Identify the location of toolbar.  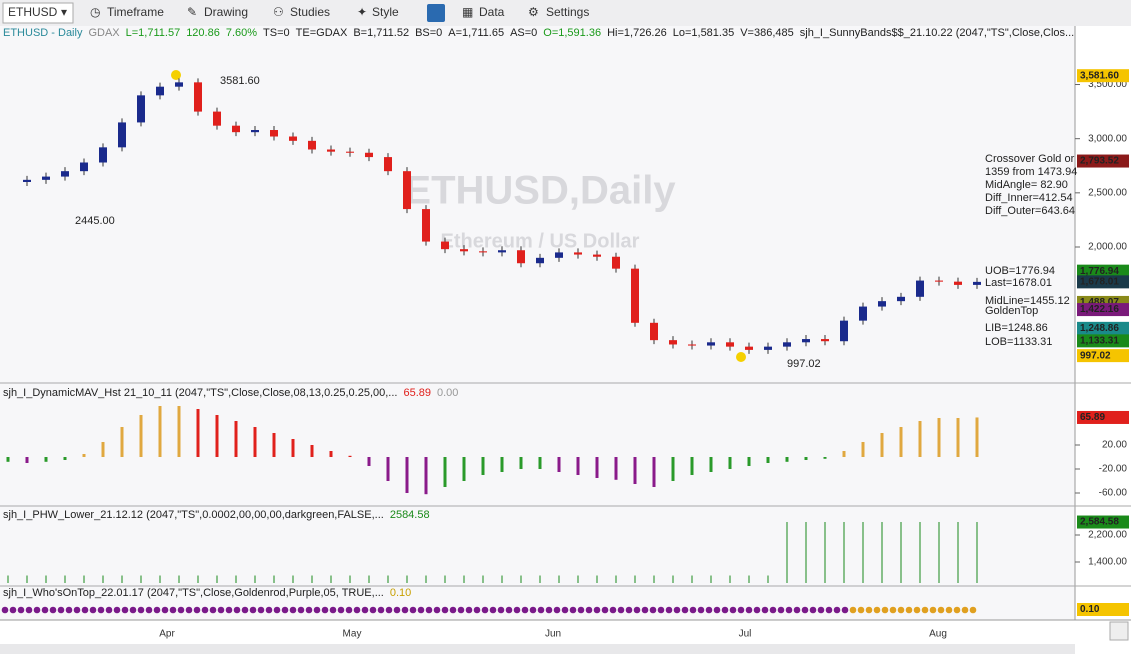
(565, 13).